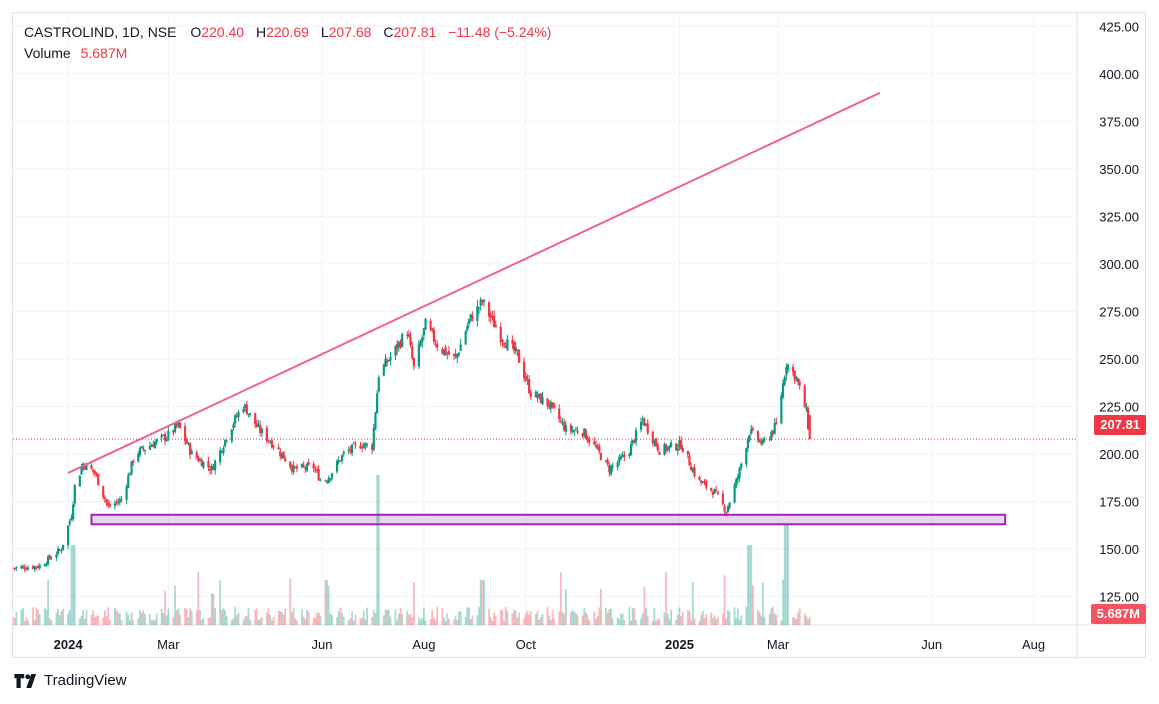 This screenshot has height=704, width=1159. Describe the element at coordinates (778, 644) in the screenshot. I see `x-tick-label: Mar` at that location.